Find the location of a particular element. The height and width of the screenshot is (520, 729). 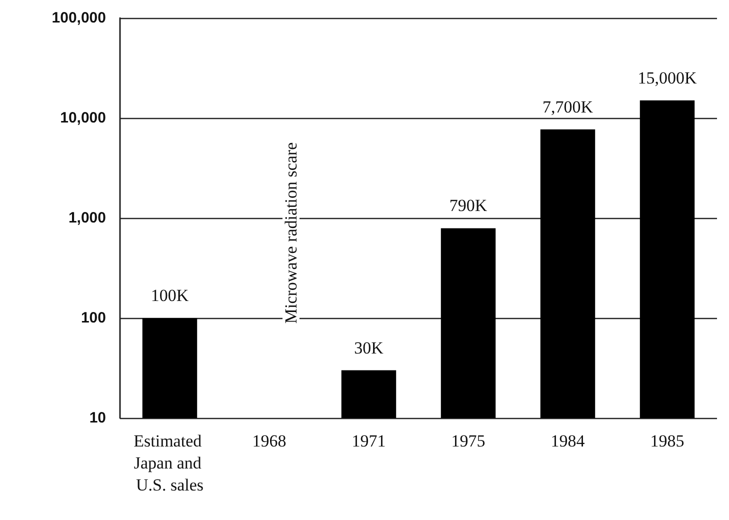

y-tick-label: 100,000 is located at coordinates (79, 18).